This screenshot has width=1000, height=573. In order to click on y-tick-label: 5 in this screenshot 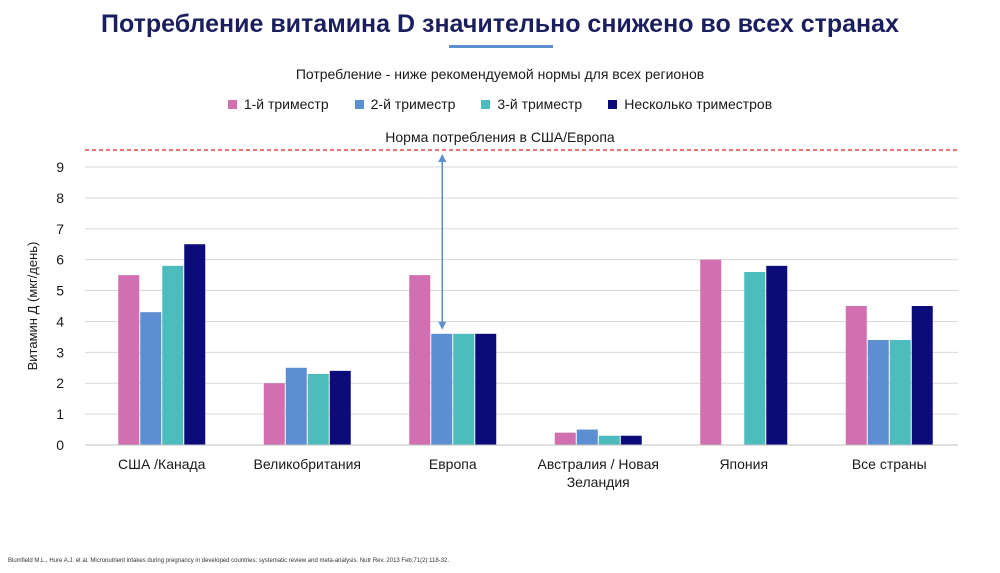, I will do `click(60, 291)`.